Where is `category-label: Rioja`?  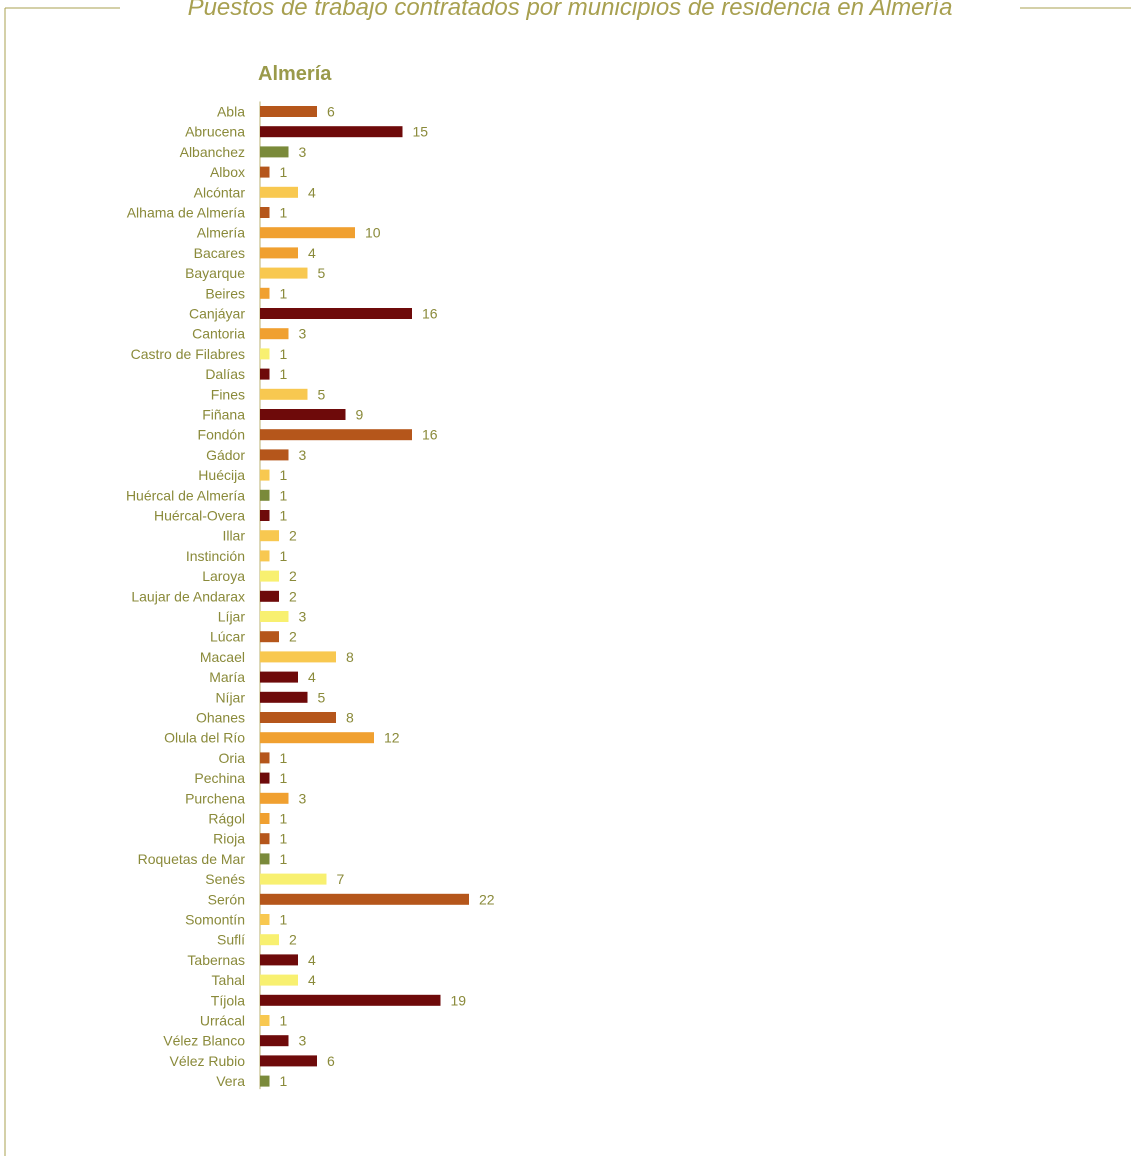
category-label: Rioja is located at coordinates (229, 839).